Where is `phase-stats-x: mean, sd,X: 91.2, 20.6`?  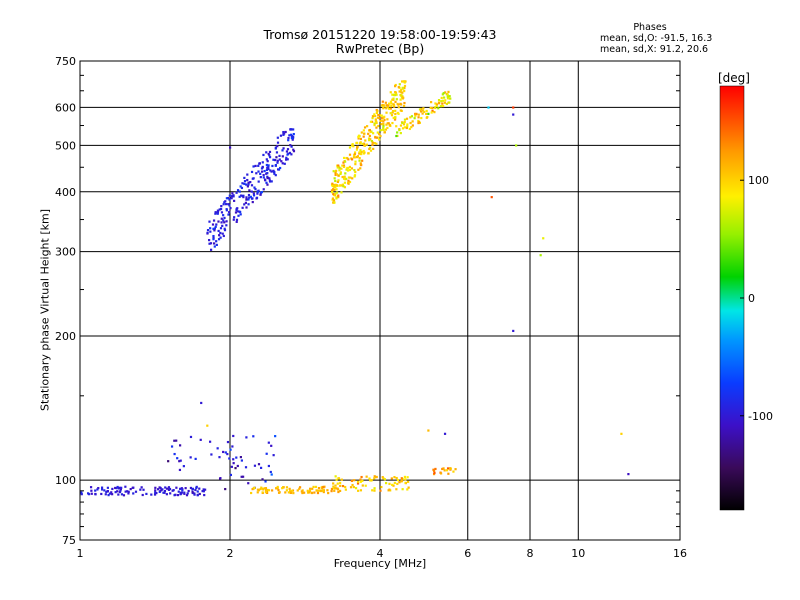
phase-stats-x: mean, sd,X: 91.2, 20.6 is located at coordinates (654, 49).